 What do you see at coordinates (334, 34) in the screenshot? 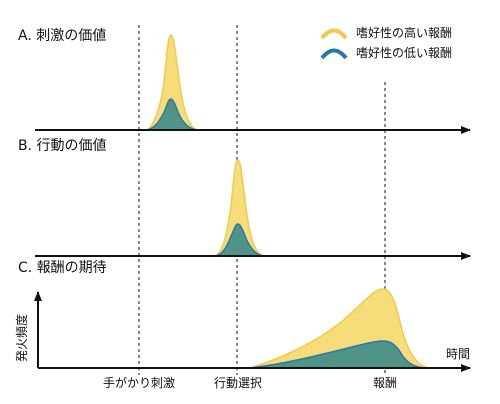
I see `legend-high-swatch` at bounding box center [334, 34].